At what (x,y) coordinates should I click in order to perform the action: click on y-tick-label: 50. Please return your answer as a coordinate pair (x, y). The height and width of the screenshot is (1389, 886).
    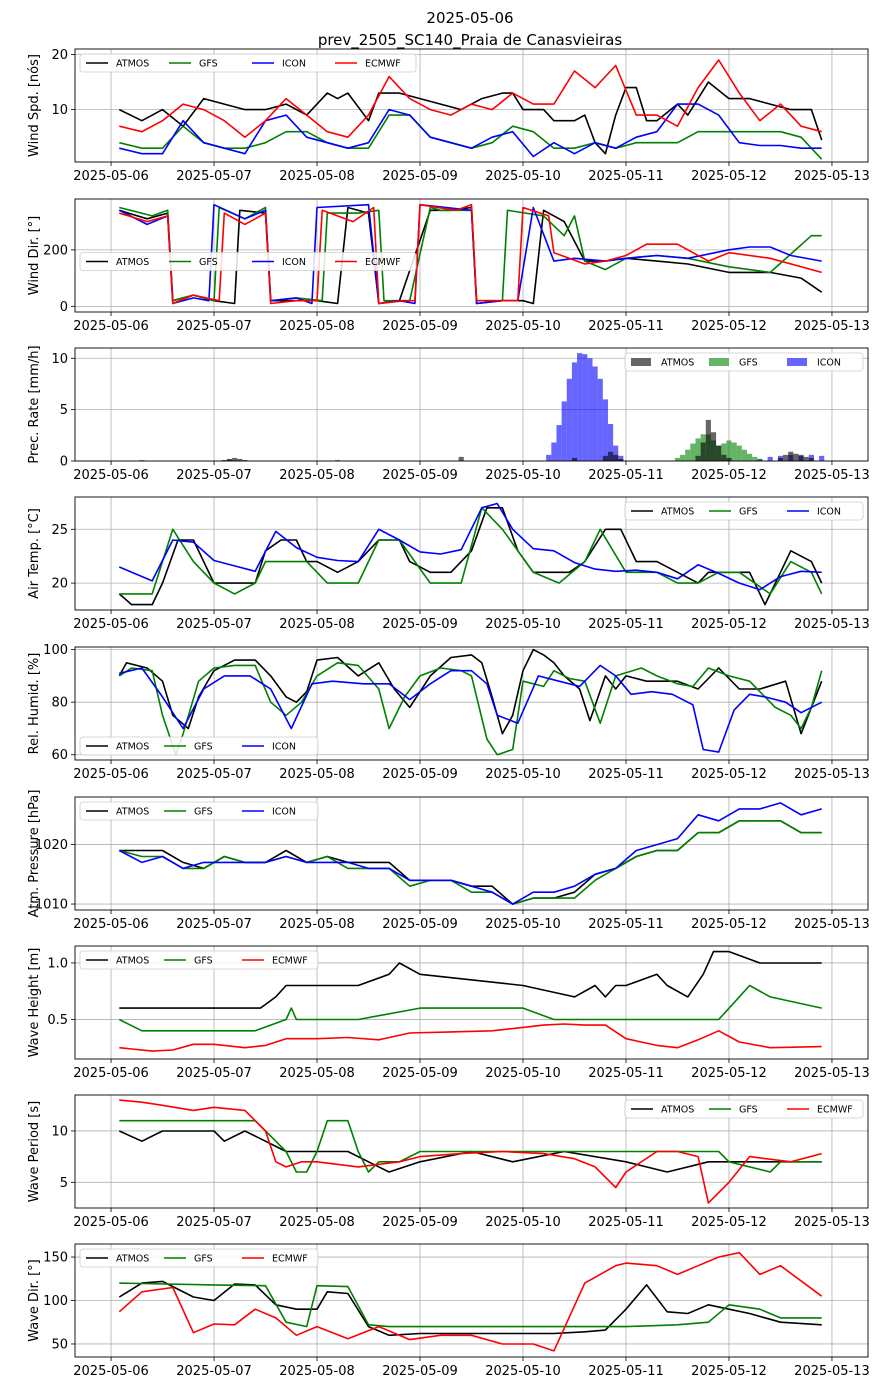
    Looking at the image, I should click on (59, 1344).